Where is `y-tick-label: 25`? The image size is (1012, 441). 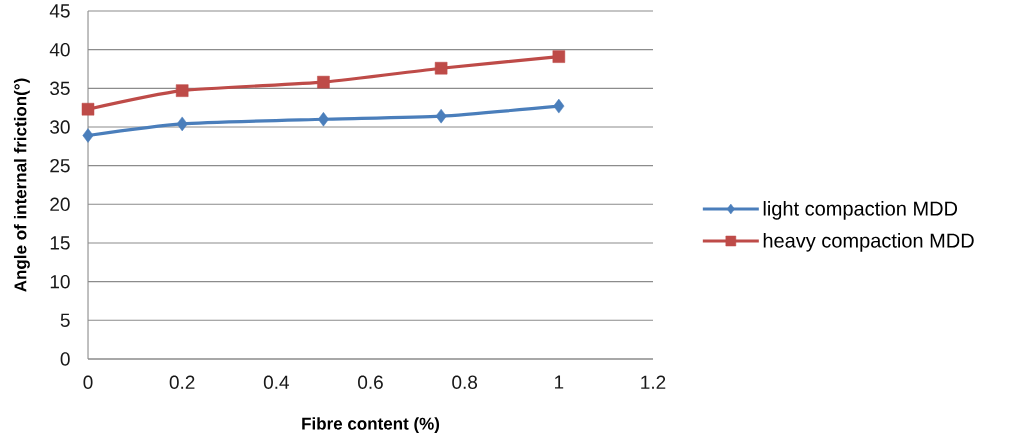
y-tick-label: 25 is located at coordinates (60, 165).